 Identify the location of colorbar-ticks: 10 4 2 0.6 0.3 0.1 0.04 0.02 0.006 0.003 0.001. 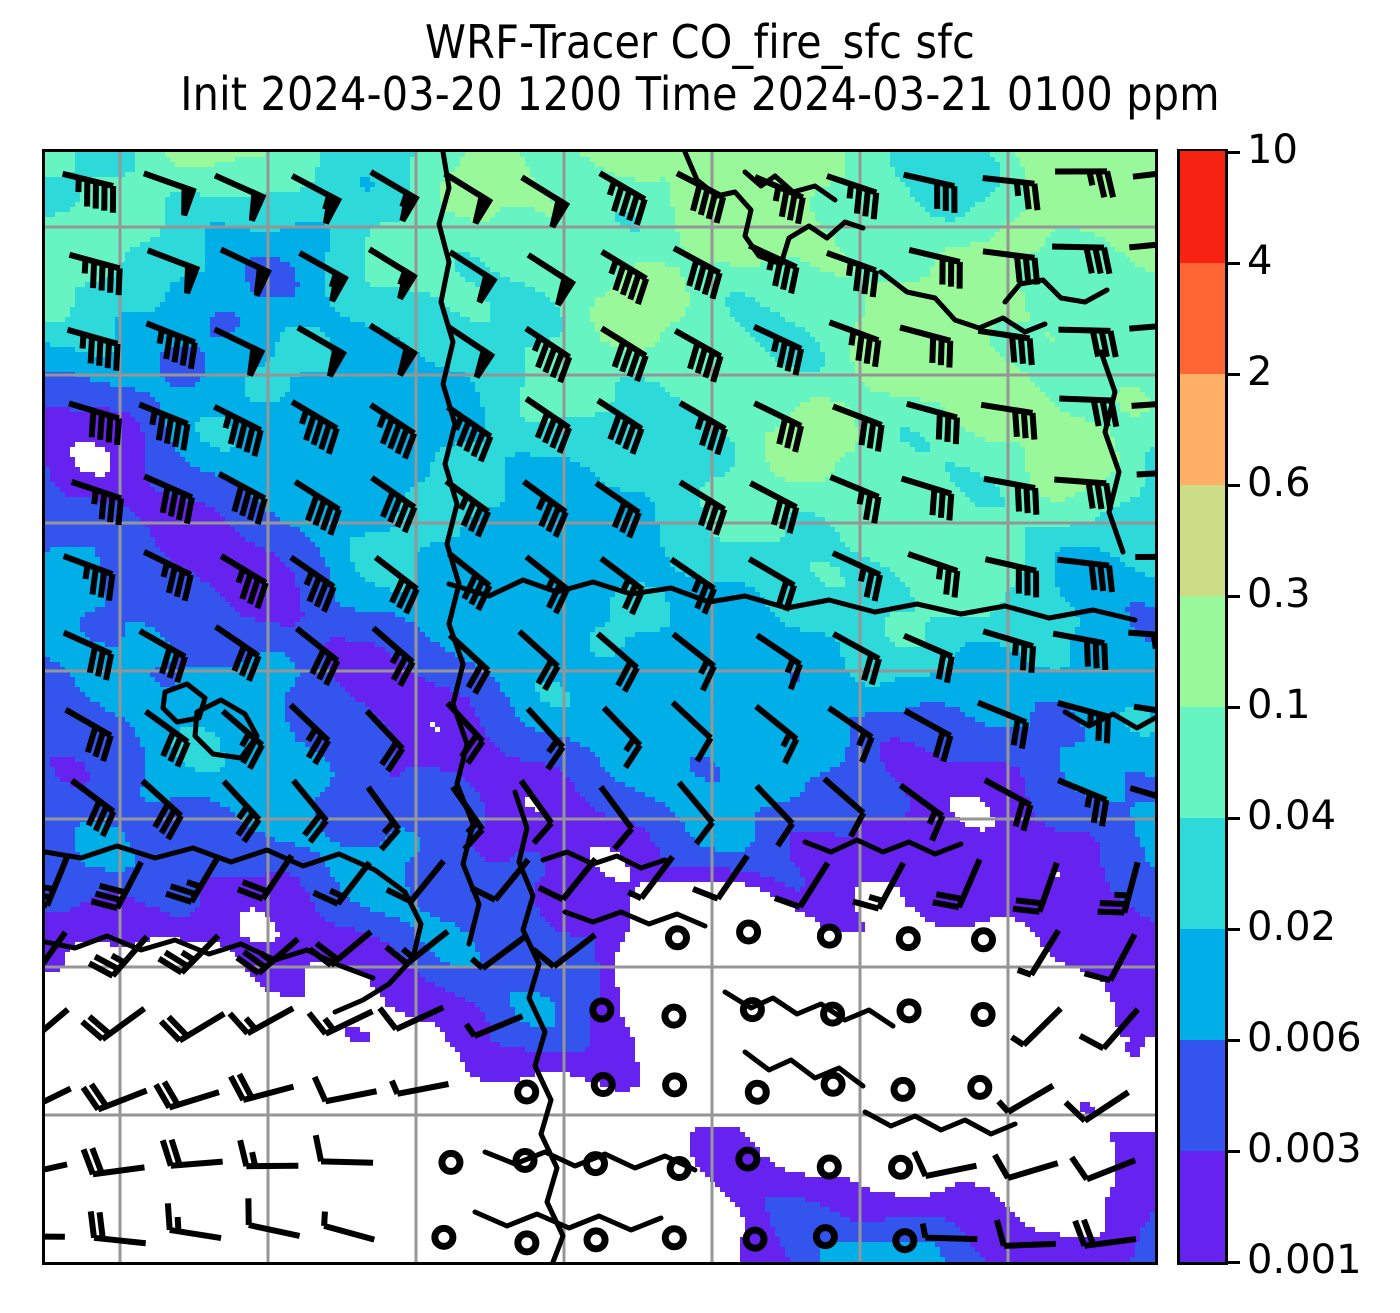
(1287, 705).